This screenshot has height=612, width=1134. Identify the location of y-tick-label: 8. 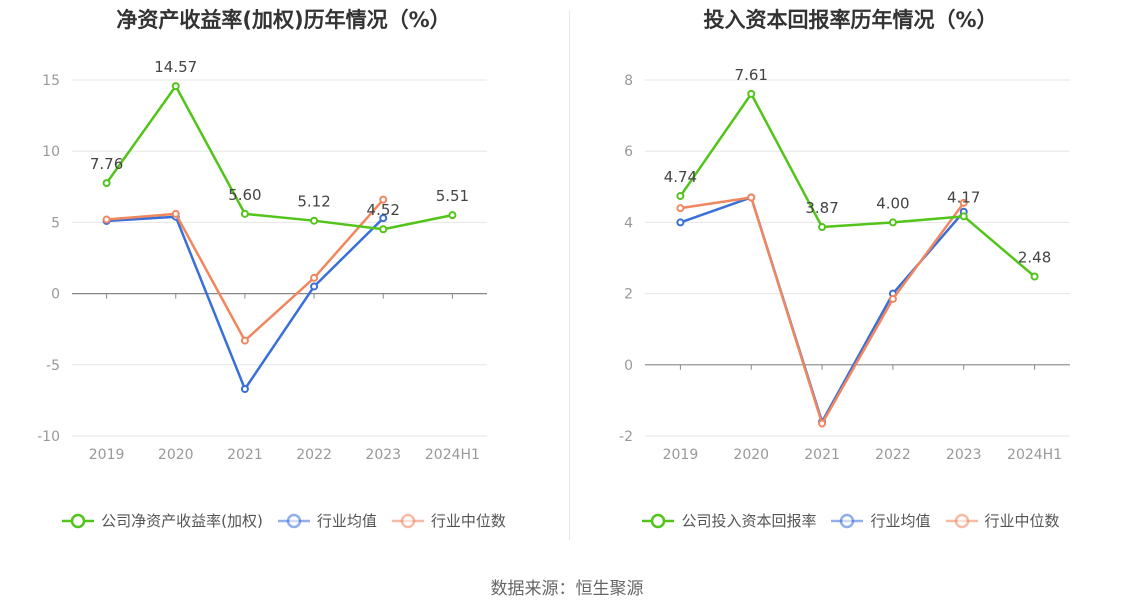
(628, 81).